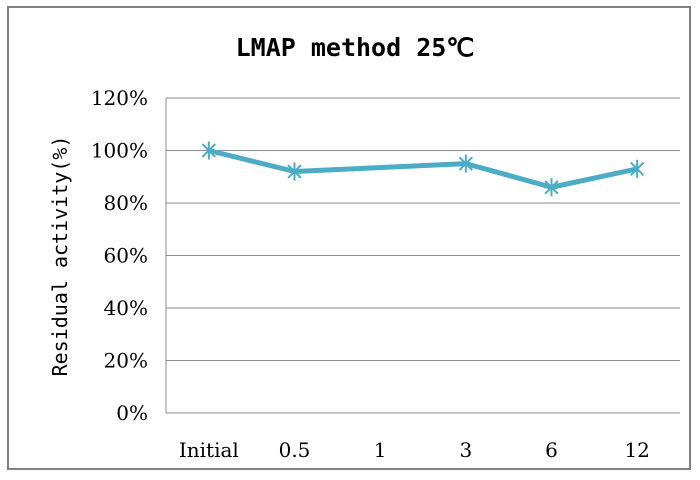 This screenshot has width=700, height=480. Describe the element at coordinates (126, 361) in the screenshot. I see `y-tick-label: 20%` at that location.